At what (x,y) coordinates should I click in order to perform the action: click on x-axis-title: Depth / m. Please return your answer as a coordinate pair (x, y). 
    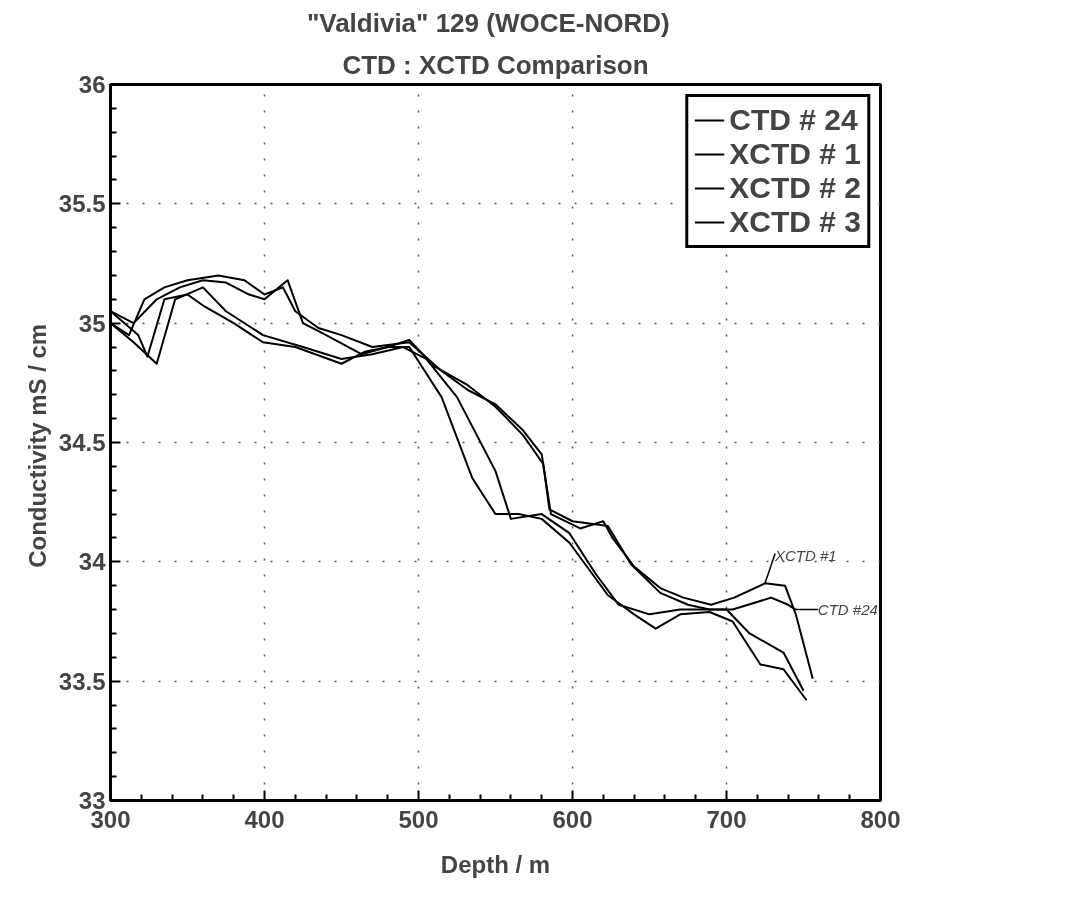
    Looking at the image, I should click on (495, 864).